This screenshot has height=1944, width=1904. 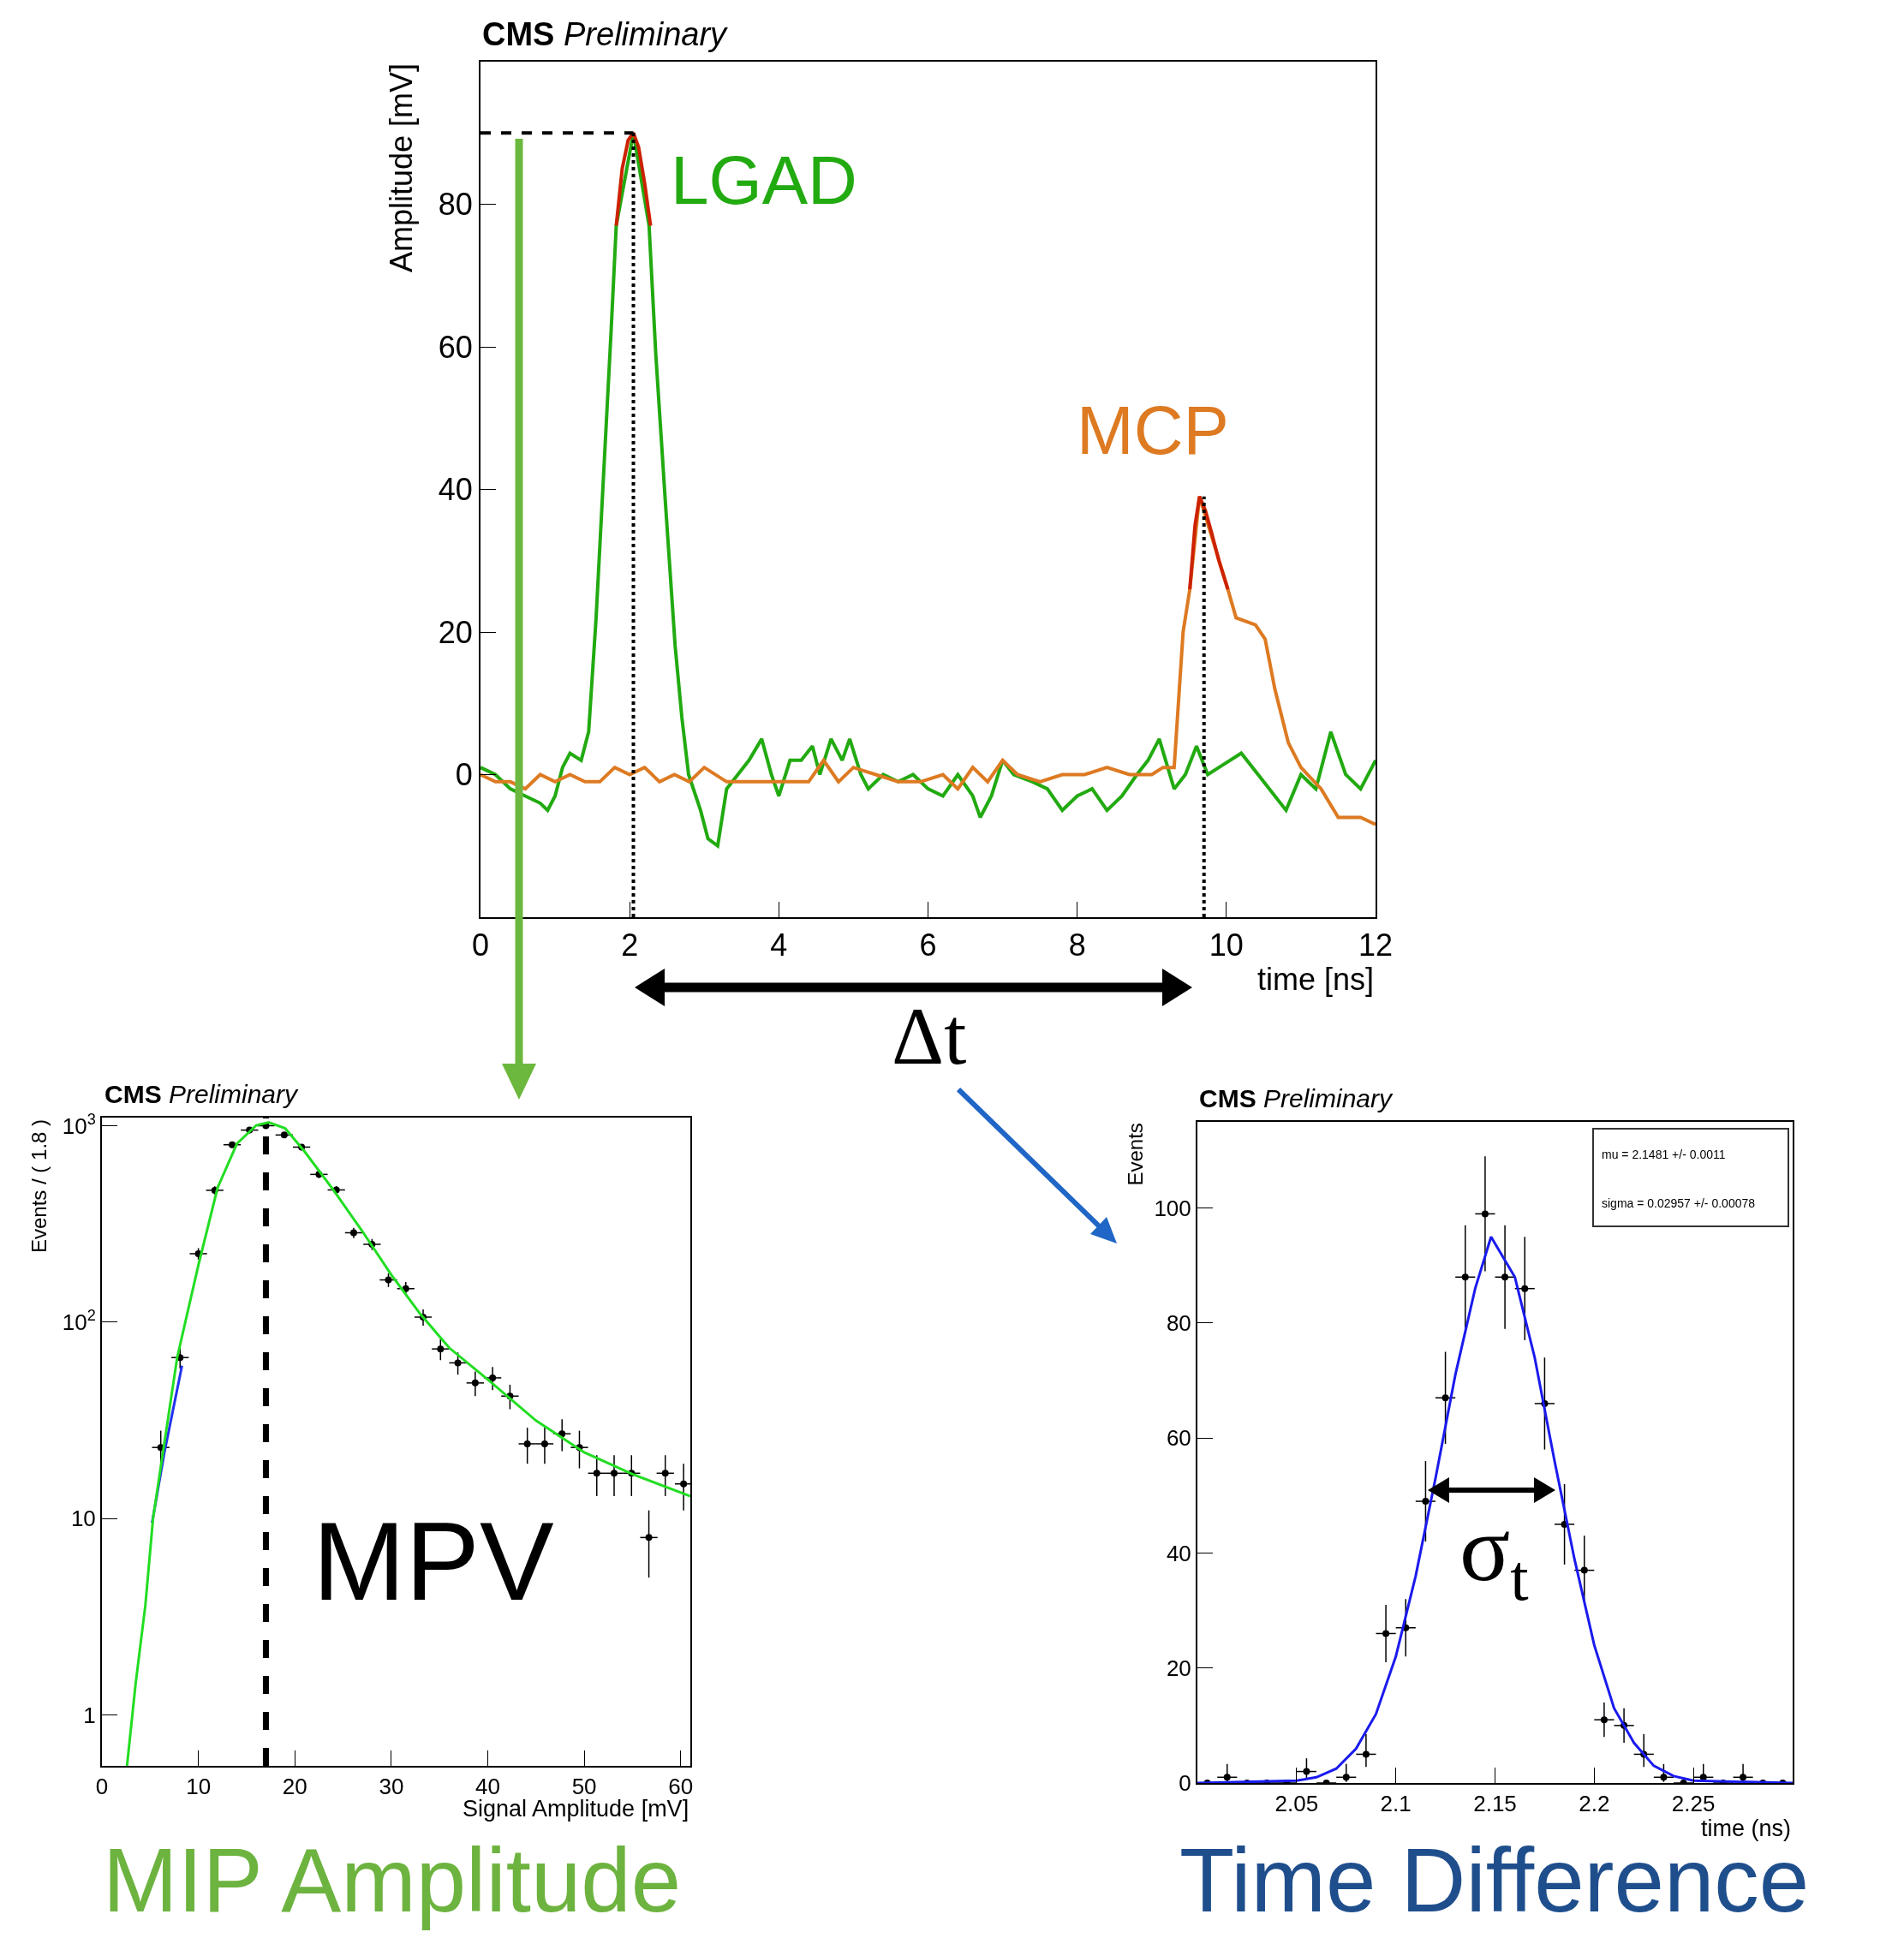 I want to click on x-tick-label: 2.2, so click(x=1594, y=1804).